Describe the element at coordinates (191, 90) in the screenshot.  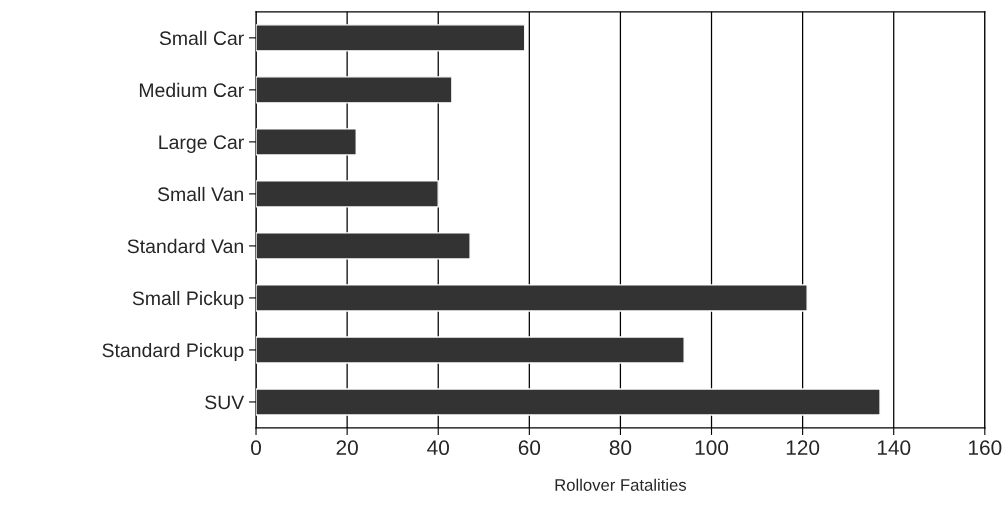
I see `y-tick-label: Medium Car` at that location.